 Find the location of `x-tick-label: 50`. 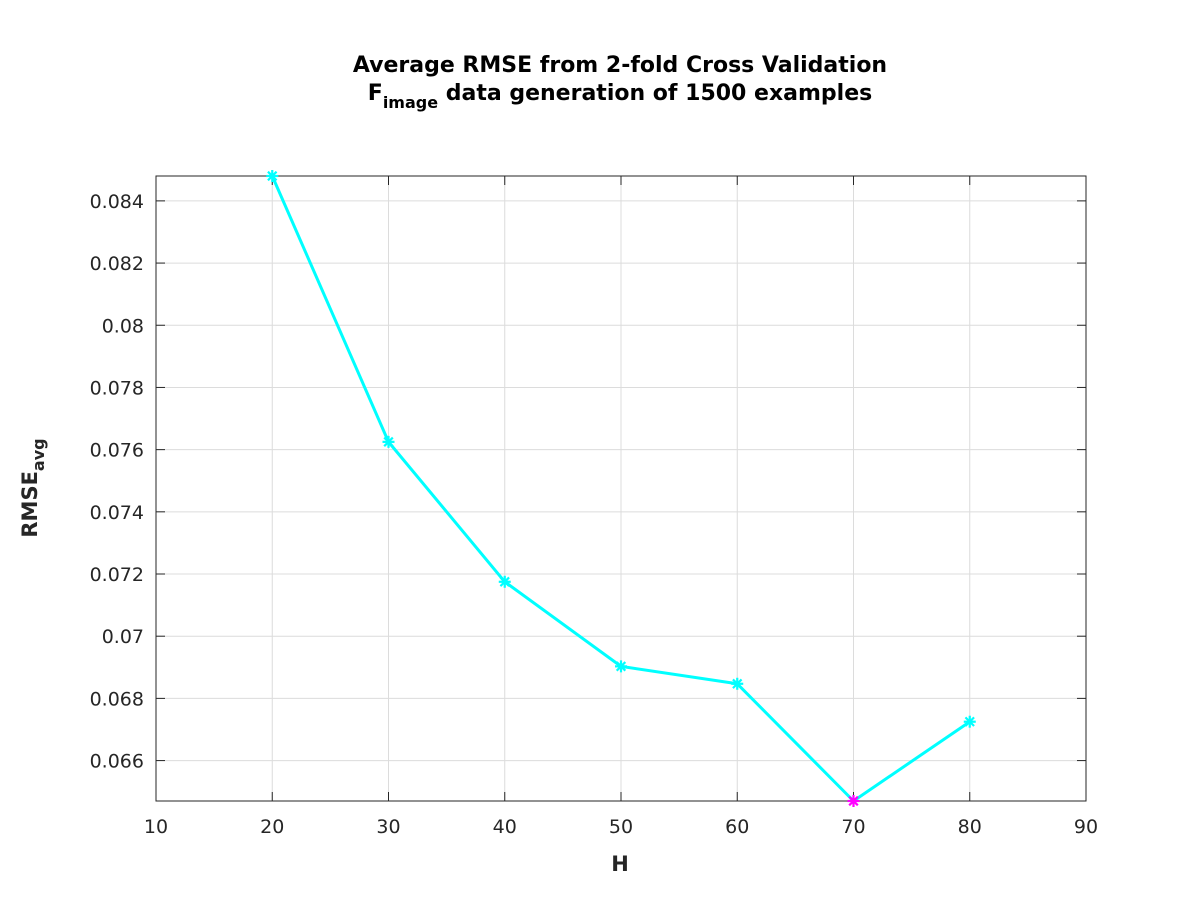

x-tick-label: 50 is located at coordinates (621, 827).